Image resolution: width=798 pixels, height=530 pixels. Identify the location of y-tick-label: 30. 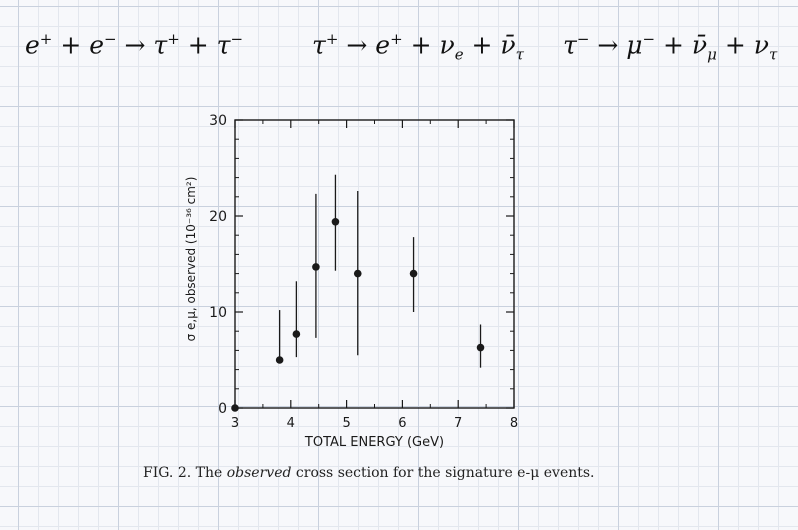
(218, 121).